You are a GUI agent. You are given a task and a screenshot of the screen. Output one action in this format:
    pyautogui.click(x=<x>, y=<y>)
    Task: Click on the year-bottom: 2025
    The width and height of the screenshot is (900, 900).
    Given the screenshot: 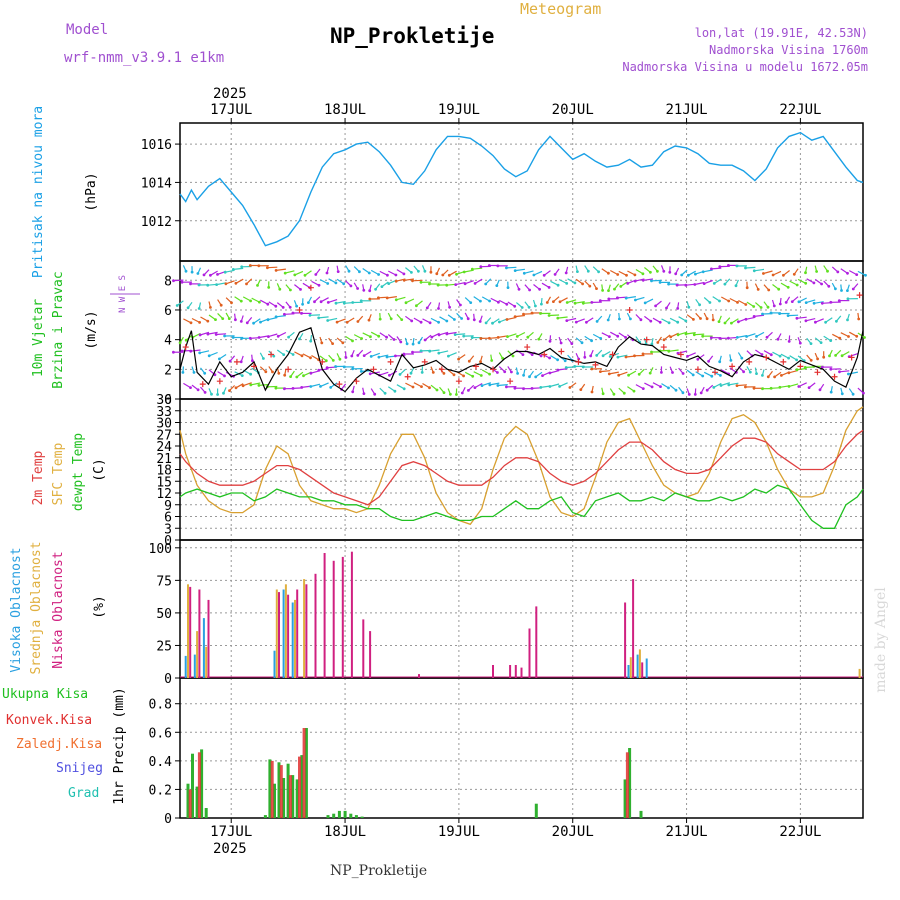 What is the action you would take?
    pyautogui.click(x=230, y=849)
    